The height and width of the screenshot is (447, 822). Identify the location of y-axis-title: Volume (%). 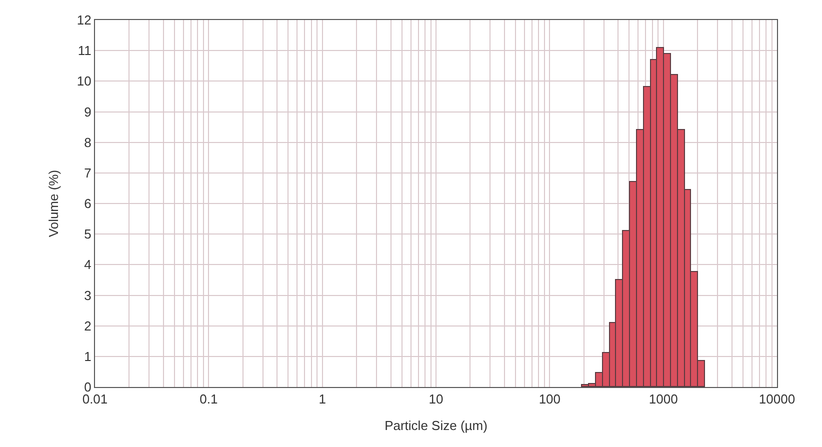
(53, 204).